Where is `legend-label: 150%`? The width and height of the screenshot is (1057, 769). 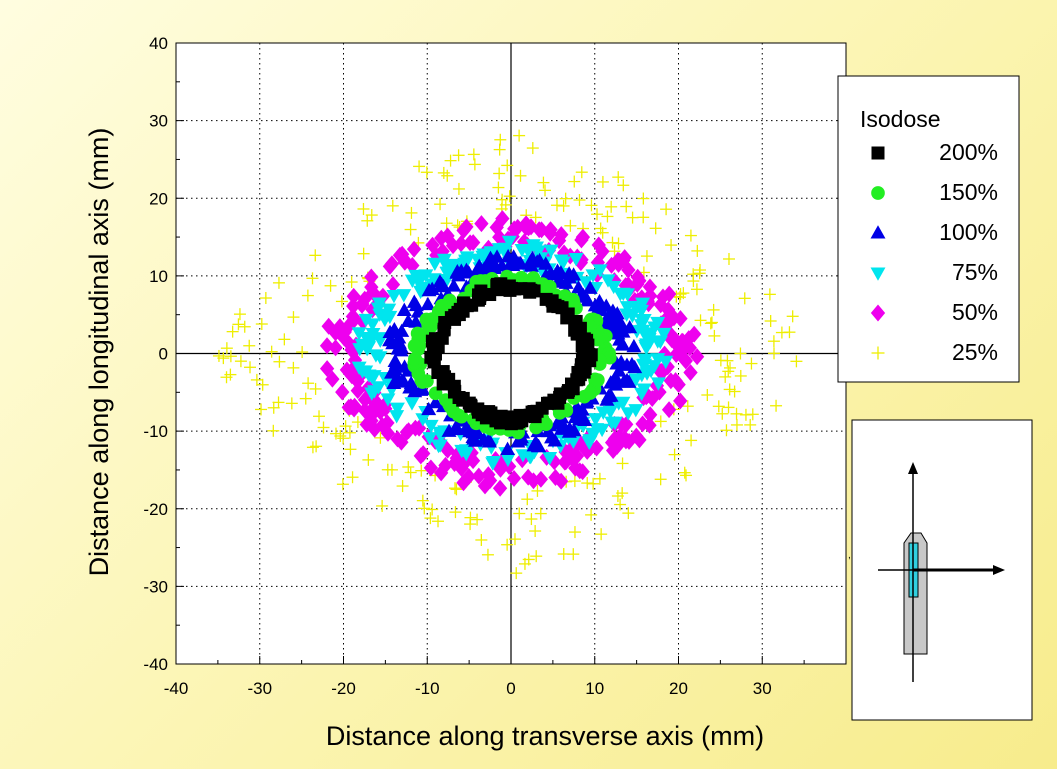 legend-label: 150% is located at coordinates (968, 192).